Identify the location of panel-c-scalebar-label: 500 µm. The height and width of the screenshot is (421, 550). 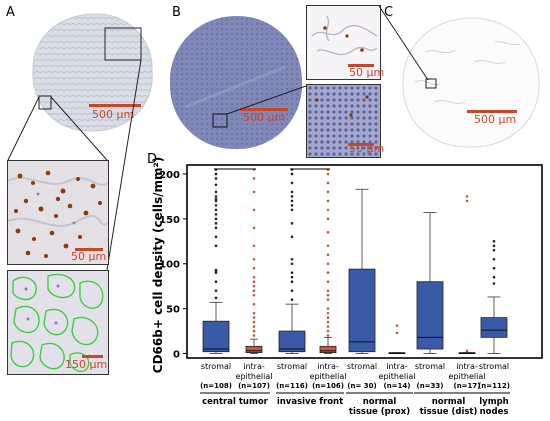
(495, 119).